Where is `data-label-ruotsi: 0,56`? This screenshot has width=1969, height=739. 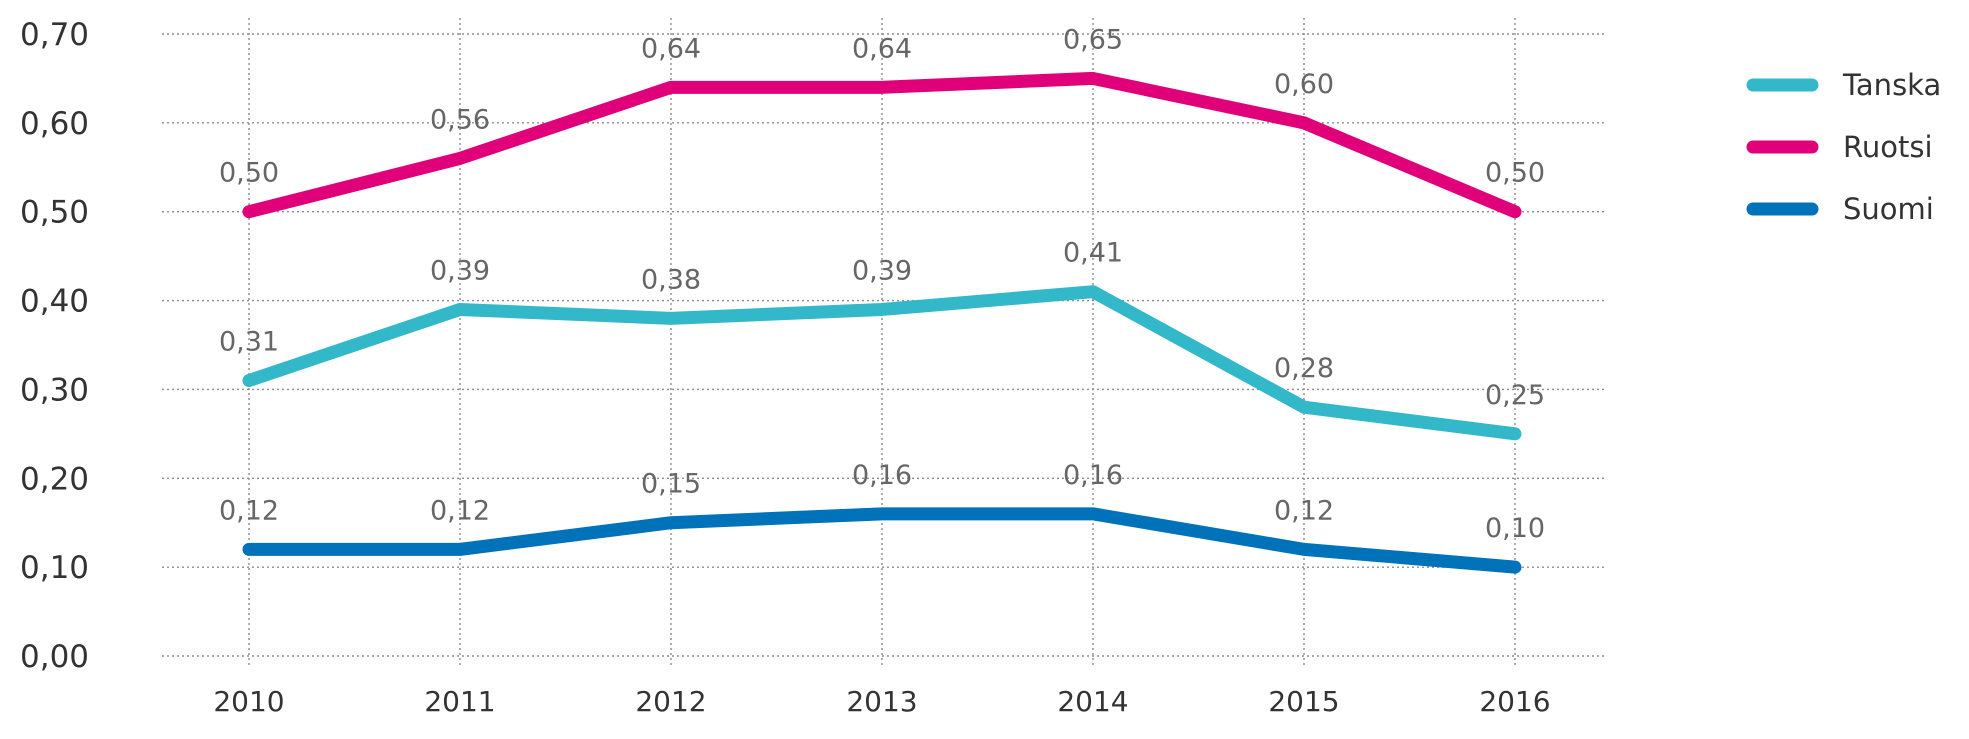 data-label-ruotsi: 0,56 is located at coordinates (460, 119).